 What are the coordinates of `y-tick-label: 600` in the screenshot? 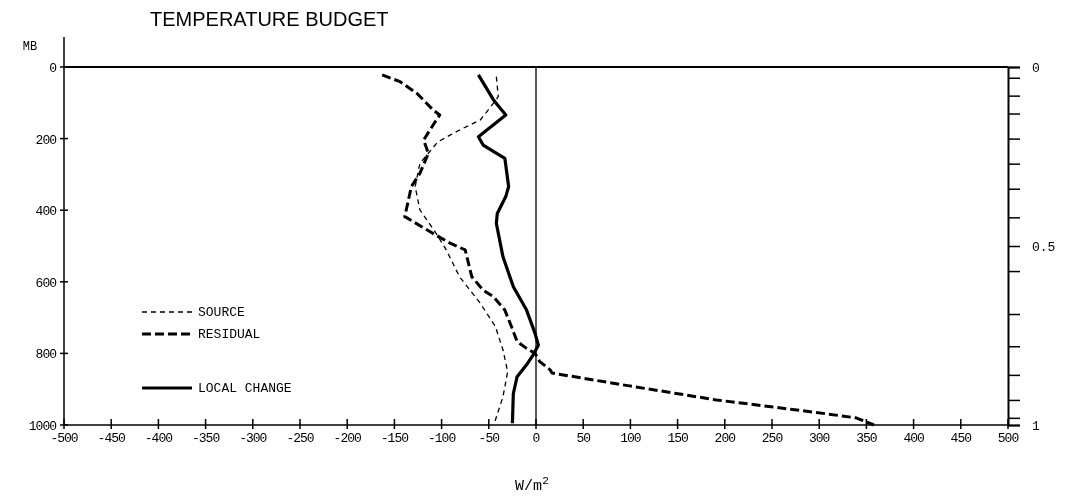 It's located at (46, 283).